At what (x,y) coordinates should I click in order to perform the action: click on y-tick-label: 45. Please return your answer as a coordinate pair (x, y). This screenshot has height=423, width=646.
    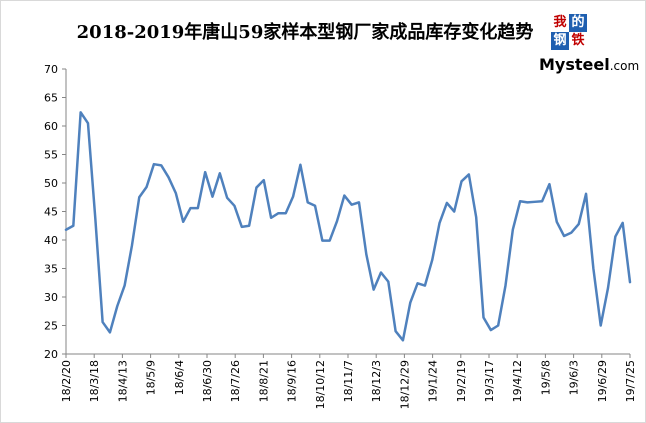
    Looking at the image, I should click on (51, 212).